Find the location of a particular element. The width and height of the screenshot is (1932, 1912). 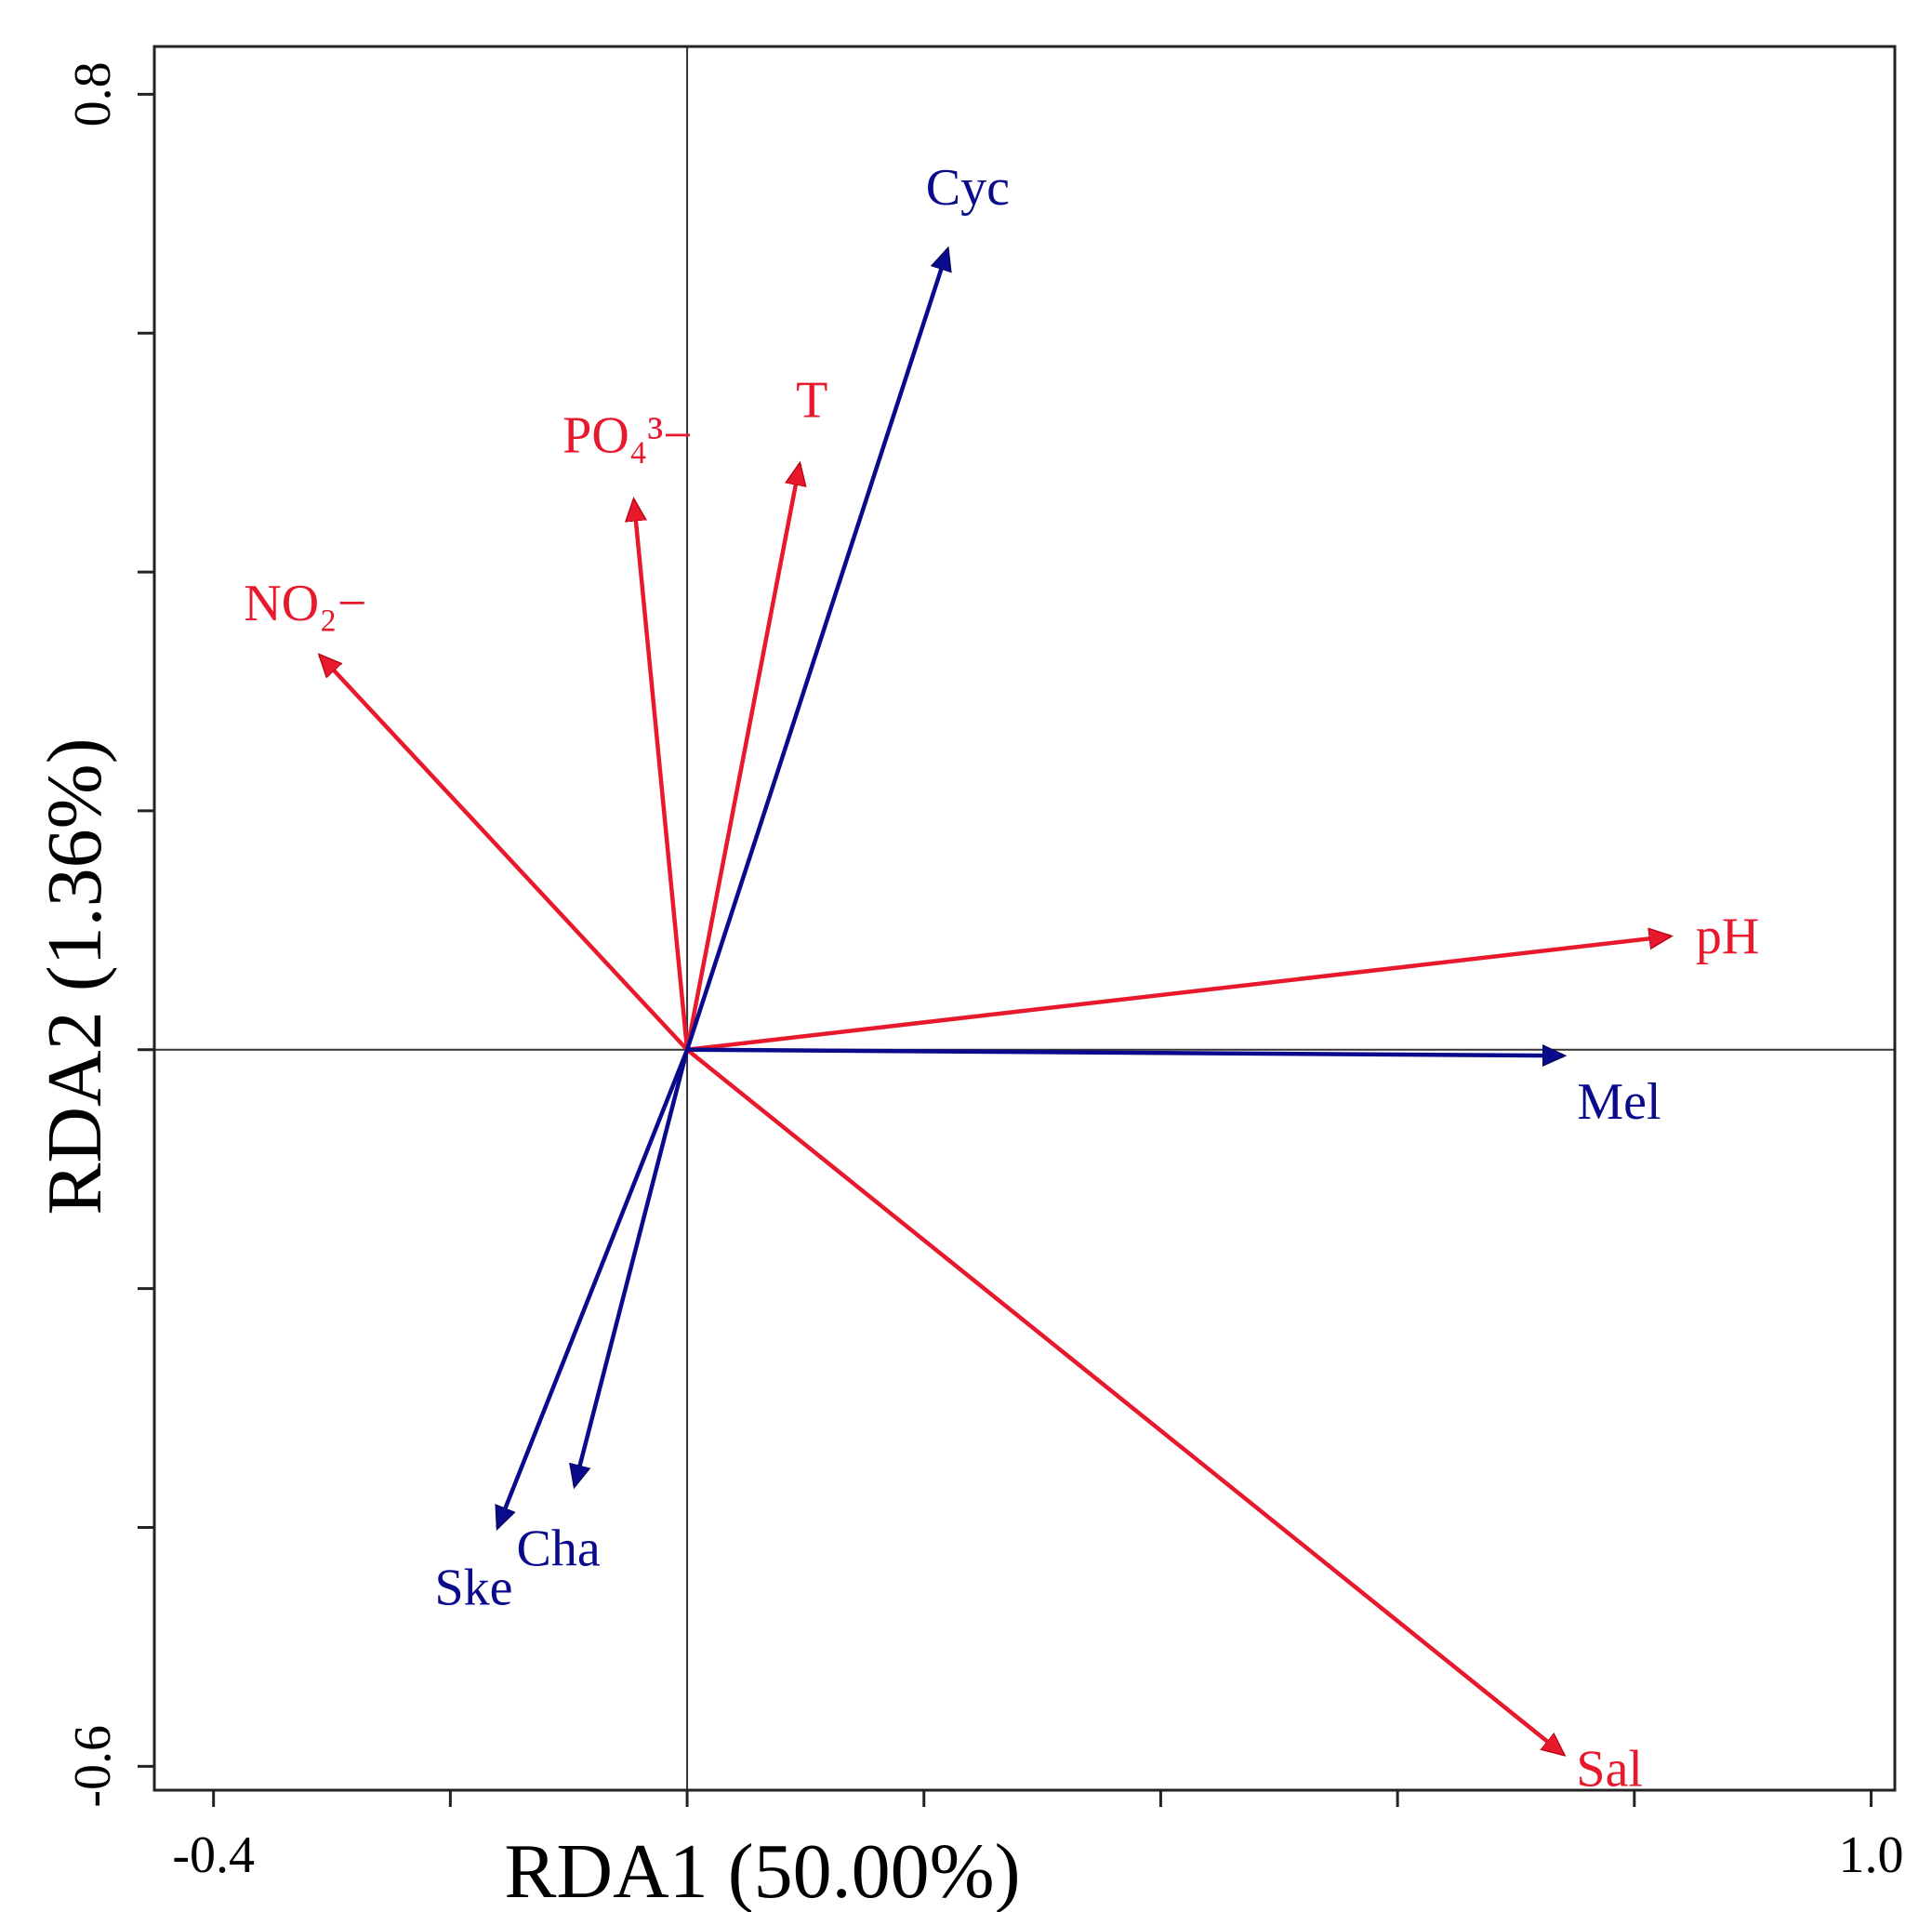

env-vector-t is located at coordinates (742, 758).